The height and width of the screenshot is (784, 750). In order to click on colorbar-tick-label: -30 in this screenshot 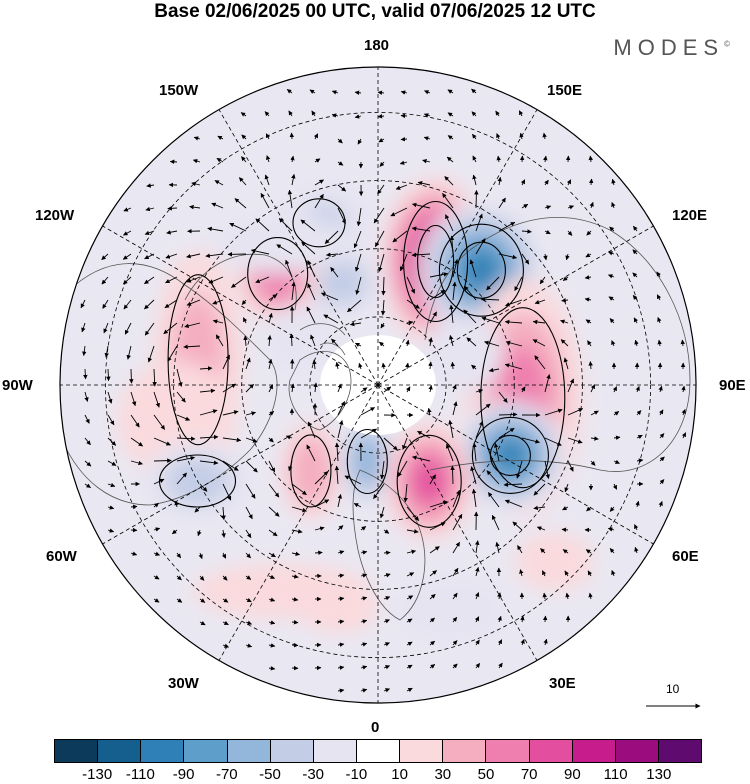, I will do `click(313, 775)`.